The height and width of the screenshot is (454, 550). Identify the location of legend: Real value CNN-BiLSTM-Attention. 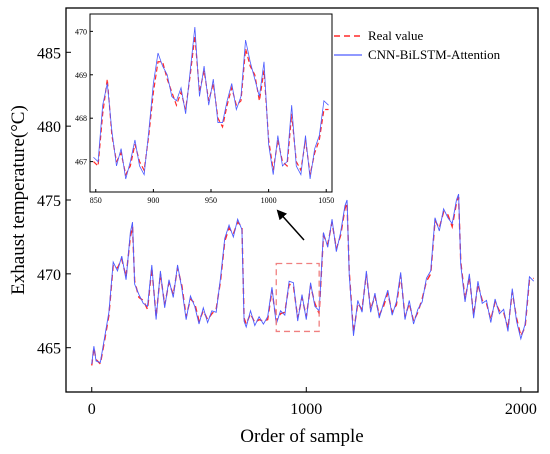
(417, 45).